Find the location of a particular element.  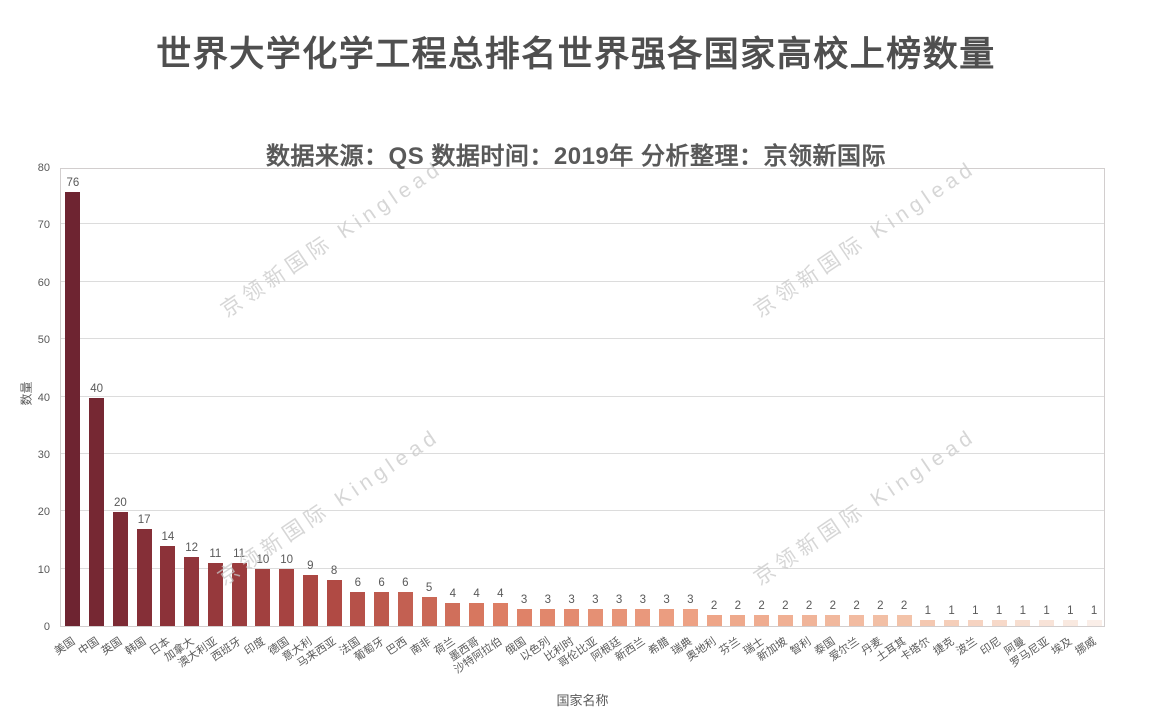

bar-罗马尼亚 is located at coordinates (1047, 623).